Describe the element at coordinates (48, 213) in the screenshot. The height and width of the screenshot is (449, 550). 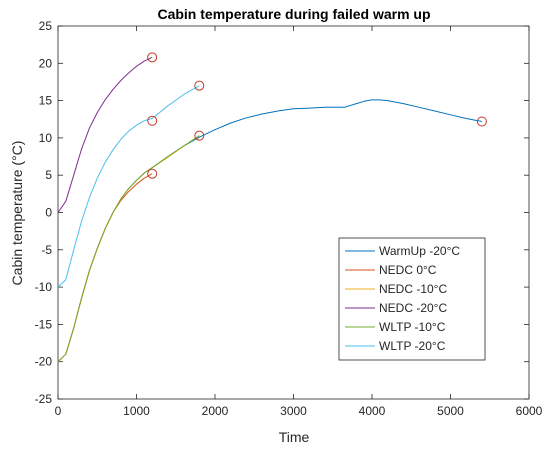
I see `y-tick-label: 0` at that location.